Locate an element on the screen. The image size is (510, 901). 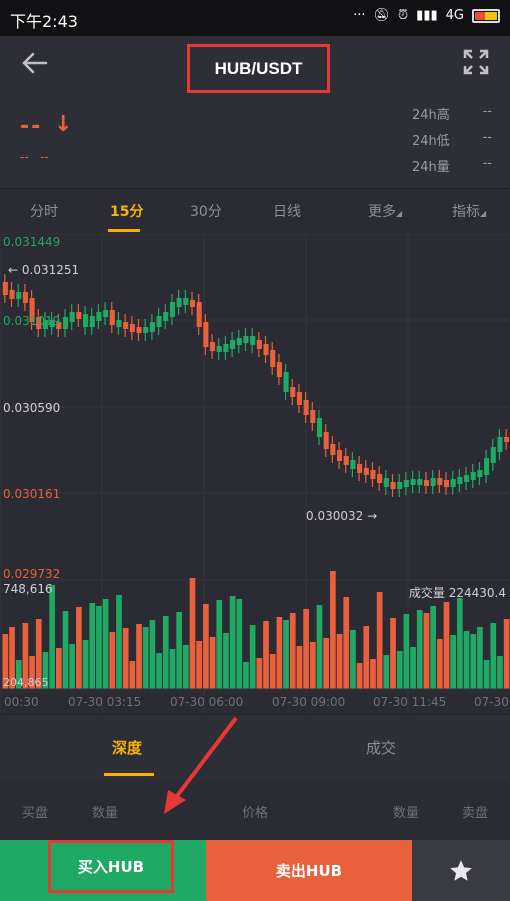
col-buy: 买盘 is located at coordinates (35, 813).